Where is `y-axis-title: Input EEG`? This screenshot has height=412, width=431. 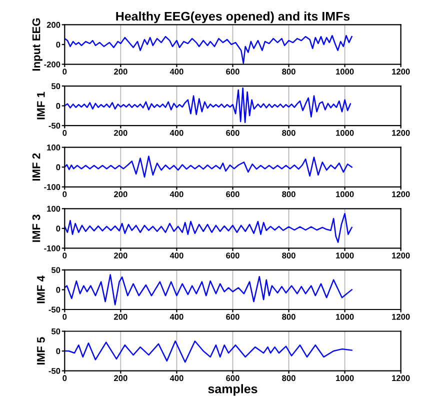
y-axis-title: Input EEG is located at coordinates (37, 44).